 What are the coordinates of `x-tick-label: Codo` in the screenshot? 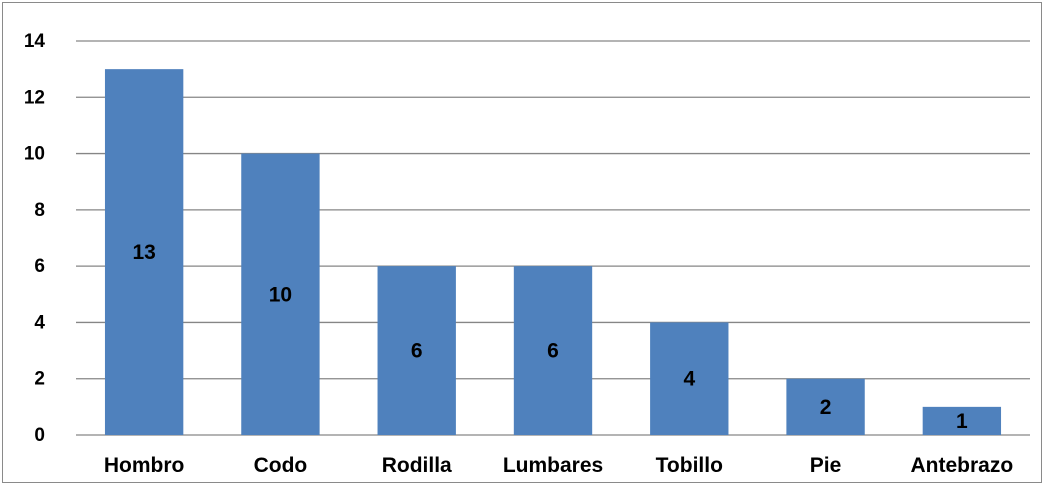 It's located at (281, 465).